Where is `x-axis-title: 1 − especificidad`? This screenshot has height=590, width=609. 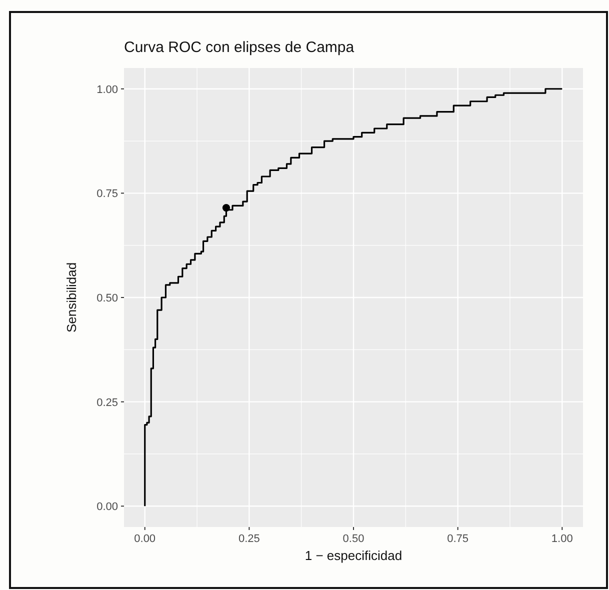
x-axis-title: 1 − especificidad is located at coordinates (353, 555).